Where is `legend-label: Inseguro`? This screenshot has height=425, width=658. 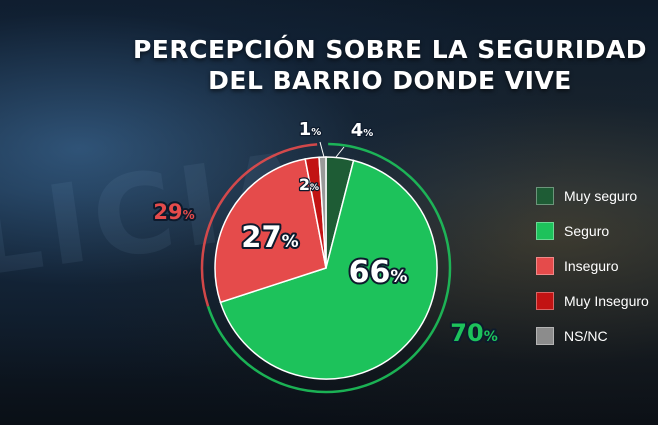
legend-label: Inseguro is located at coordinates (591, 265).